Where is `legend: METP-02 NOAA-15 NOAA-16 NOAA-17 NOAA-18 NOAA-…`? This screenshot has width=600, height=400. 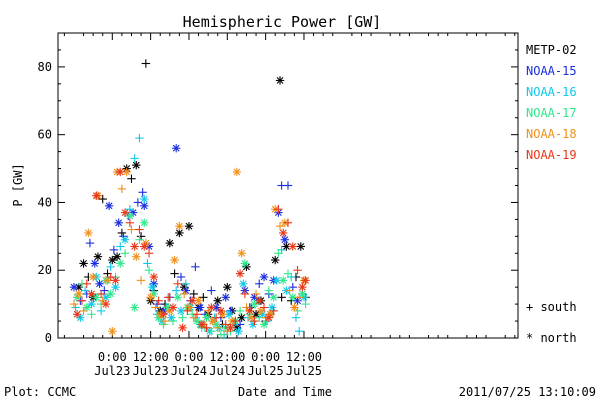 legend: METP-02 NOAA-15 NOAA-16 NOAA-17 NOAA-18 NOAA-… is located at coordinates (551, 102).